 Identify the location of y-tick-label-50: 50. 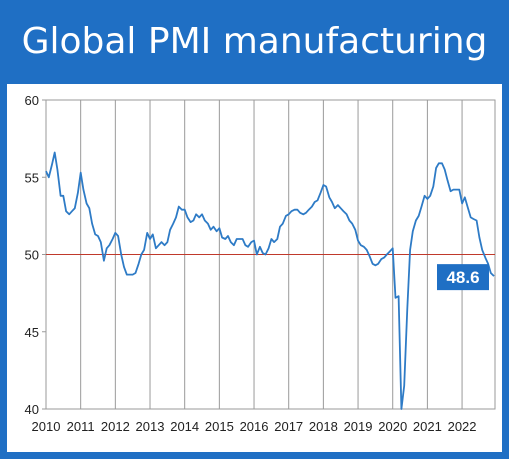
(32, 255).